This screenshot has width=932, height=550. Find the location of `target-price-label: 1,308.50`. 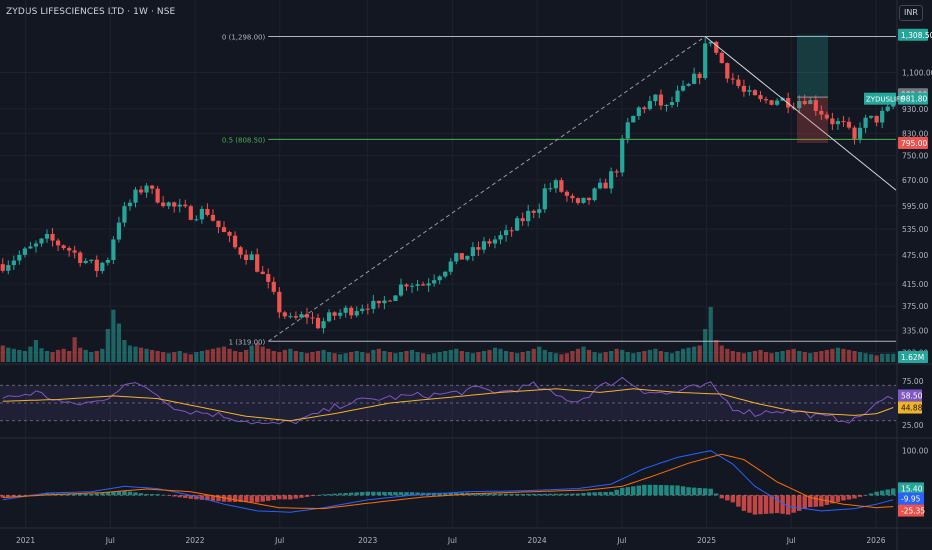

target-price-label: 1,308.50 is located at coordinates (916, 35).